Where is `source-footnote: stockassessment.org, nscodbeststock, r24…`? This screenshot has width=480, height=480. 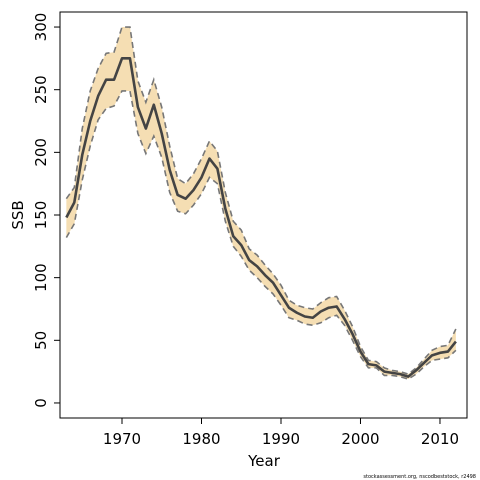
source-footnote: stockassessment.org, nscodbeststock, r24… is located at coordinates (419, 477).